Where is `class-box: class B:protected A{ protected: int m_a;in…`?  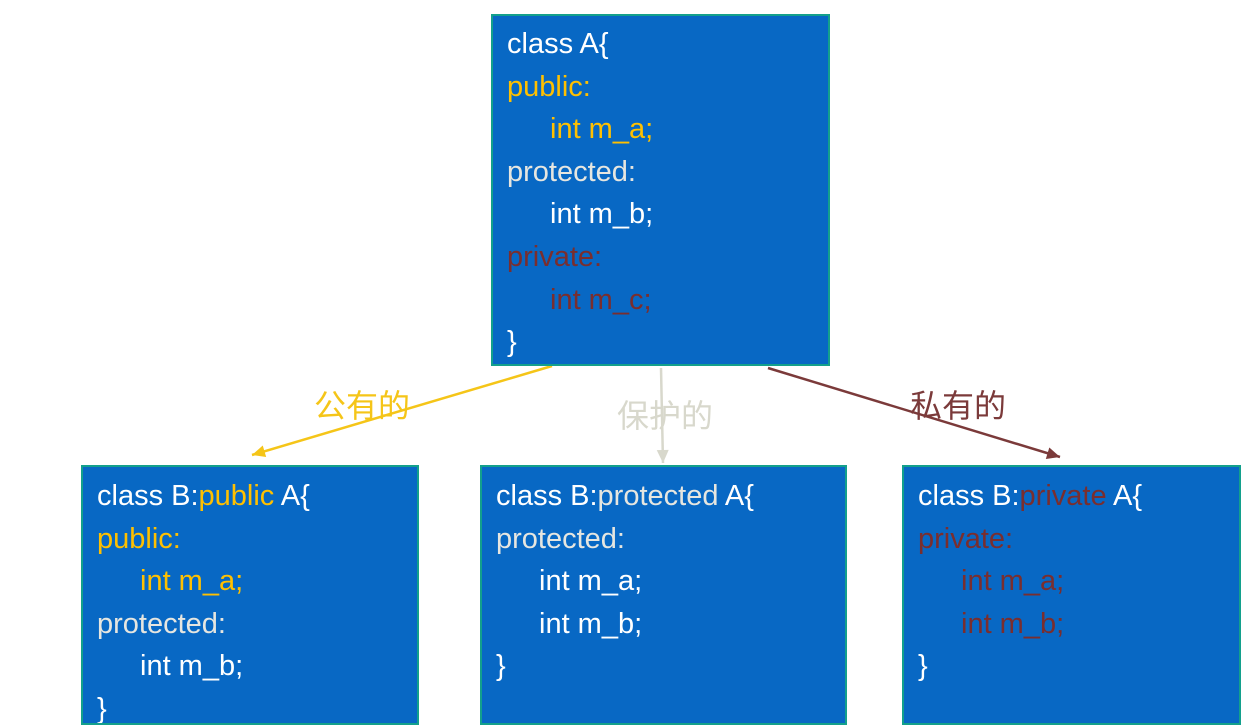
class-box: class B:protected A{ protected: int m_a;in… is located at coordinates (663, 595).